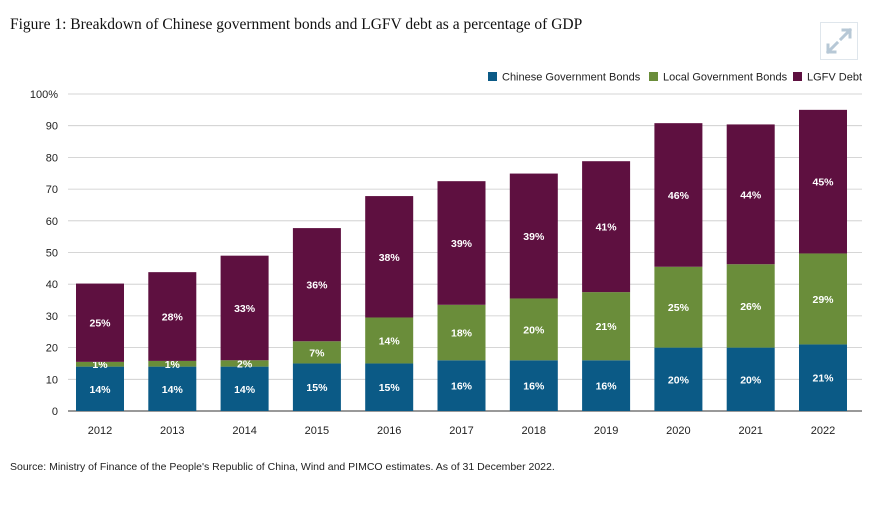  Describe the element at coordinates (44, 95) in the screenshot. I see `y-tick-label: 100%` at that location.